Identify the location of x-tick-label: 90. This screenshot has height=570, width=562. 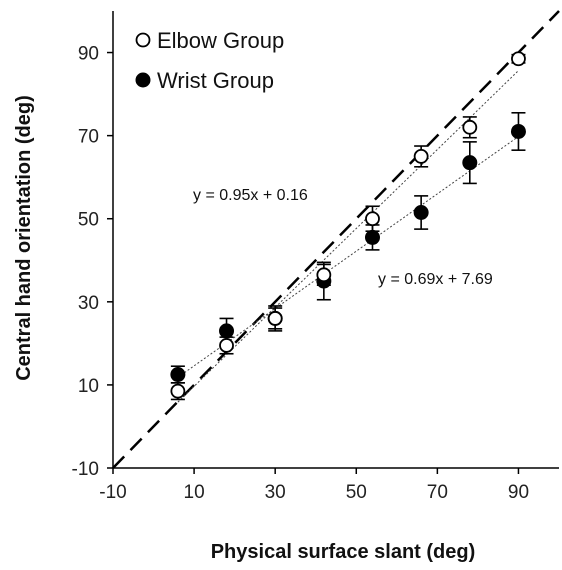
(518, 492).